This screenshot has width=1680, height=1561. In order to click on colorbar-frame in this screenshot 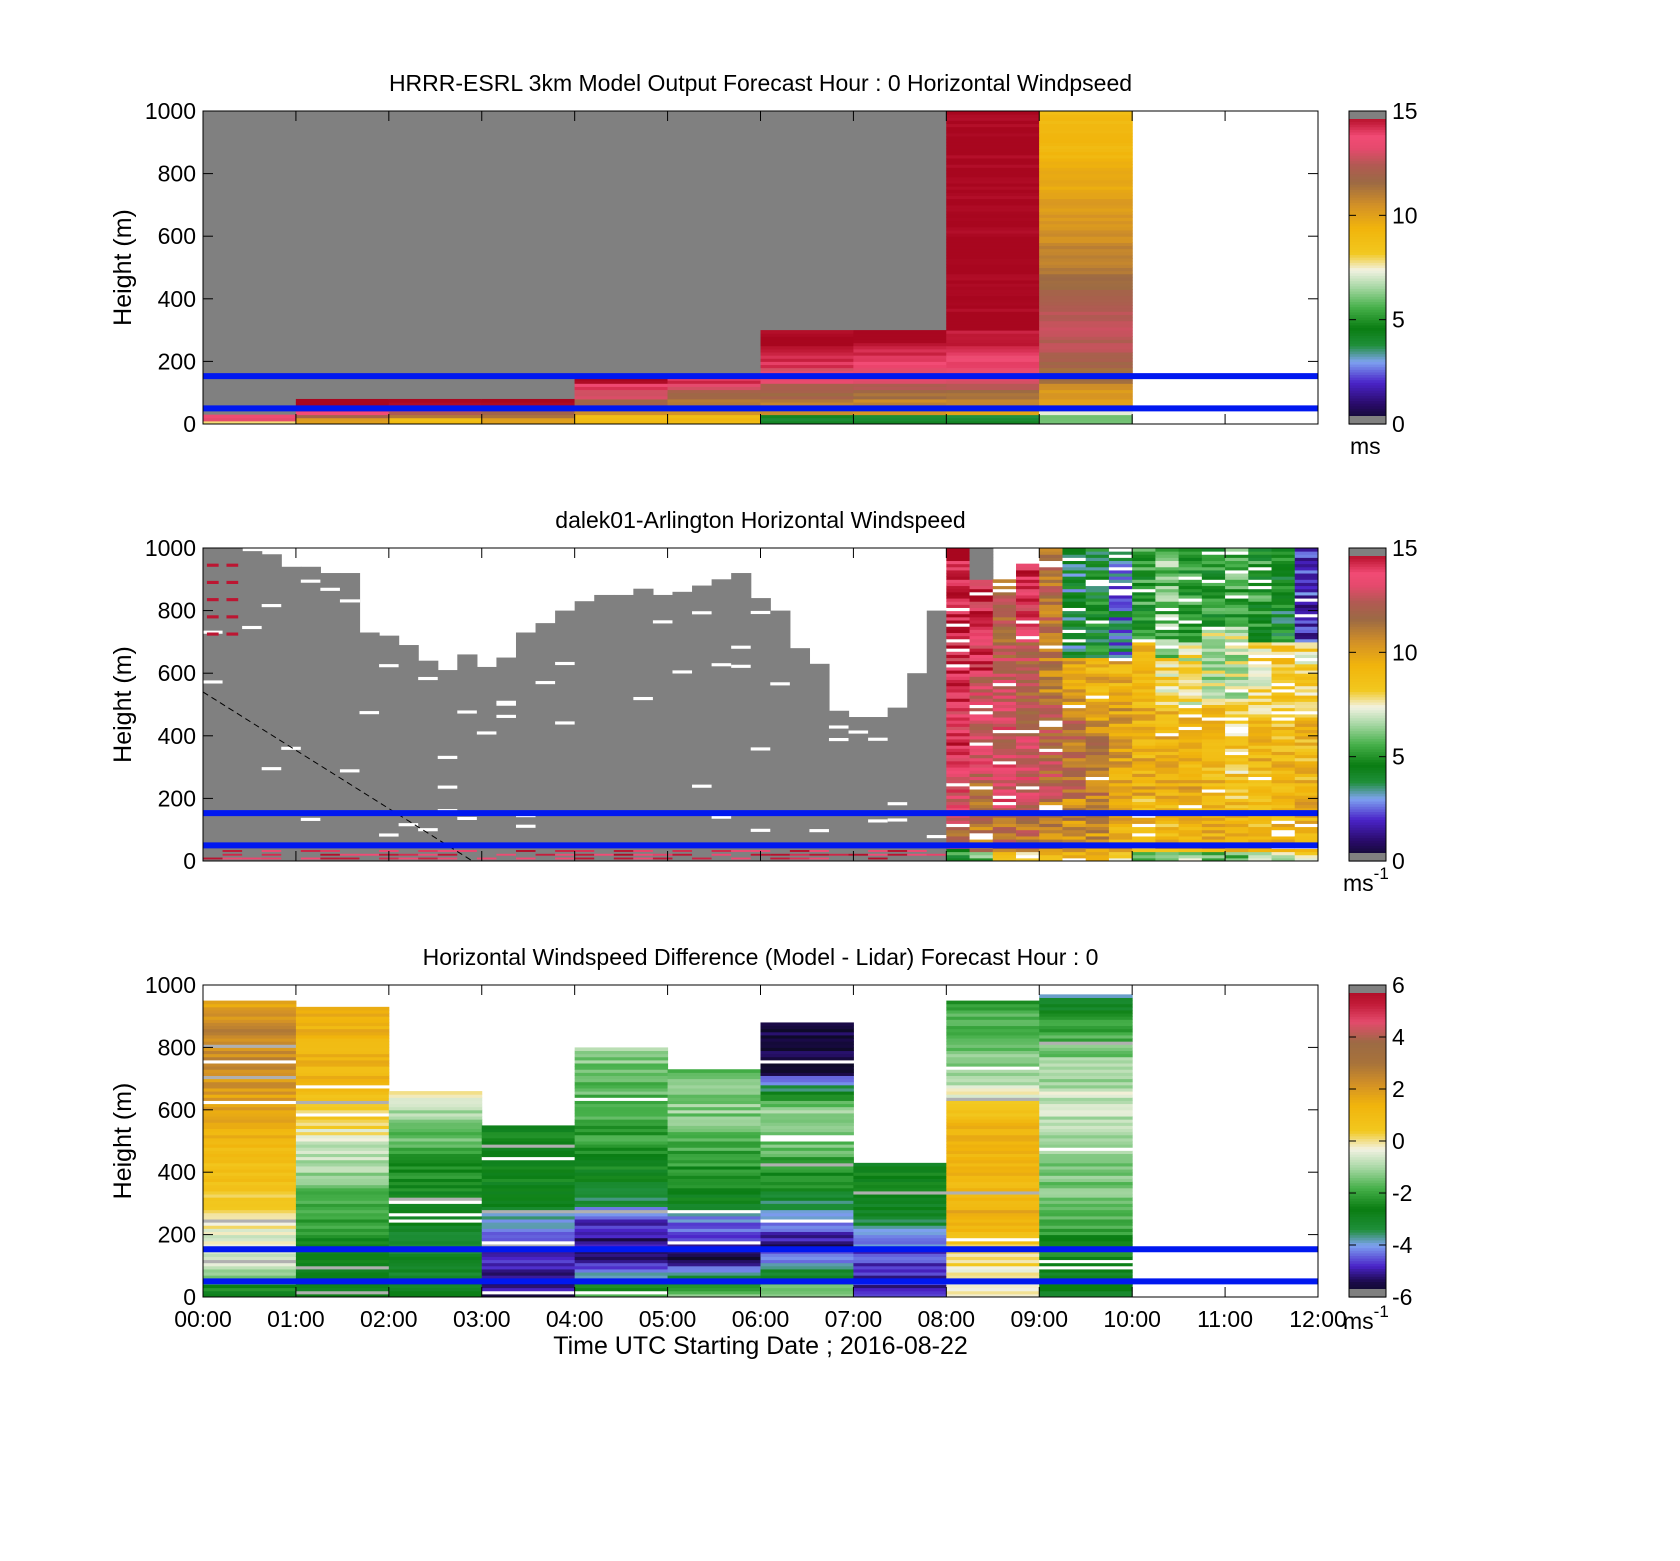, I will do `click(1367, 704)`.